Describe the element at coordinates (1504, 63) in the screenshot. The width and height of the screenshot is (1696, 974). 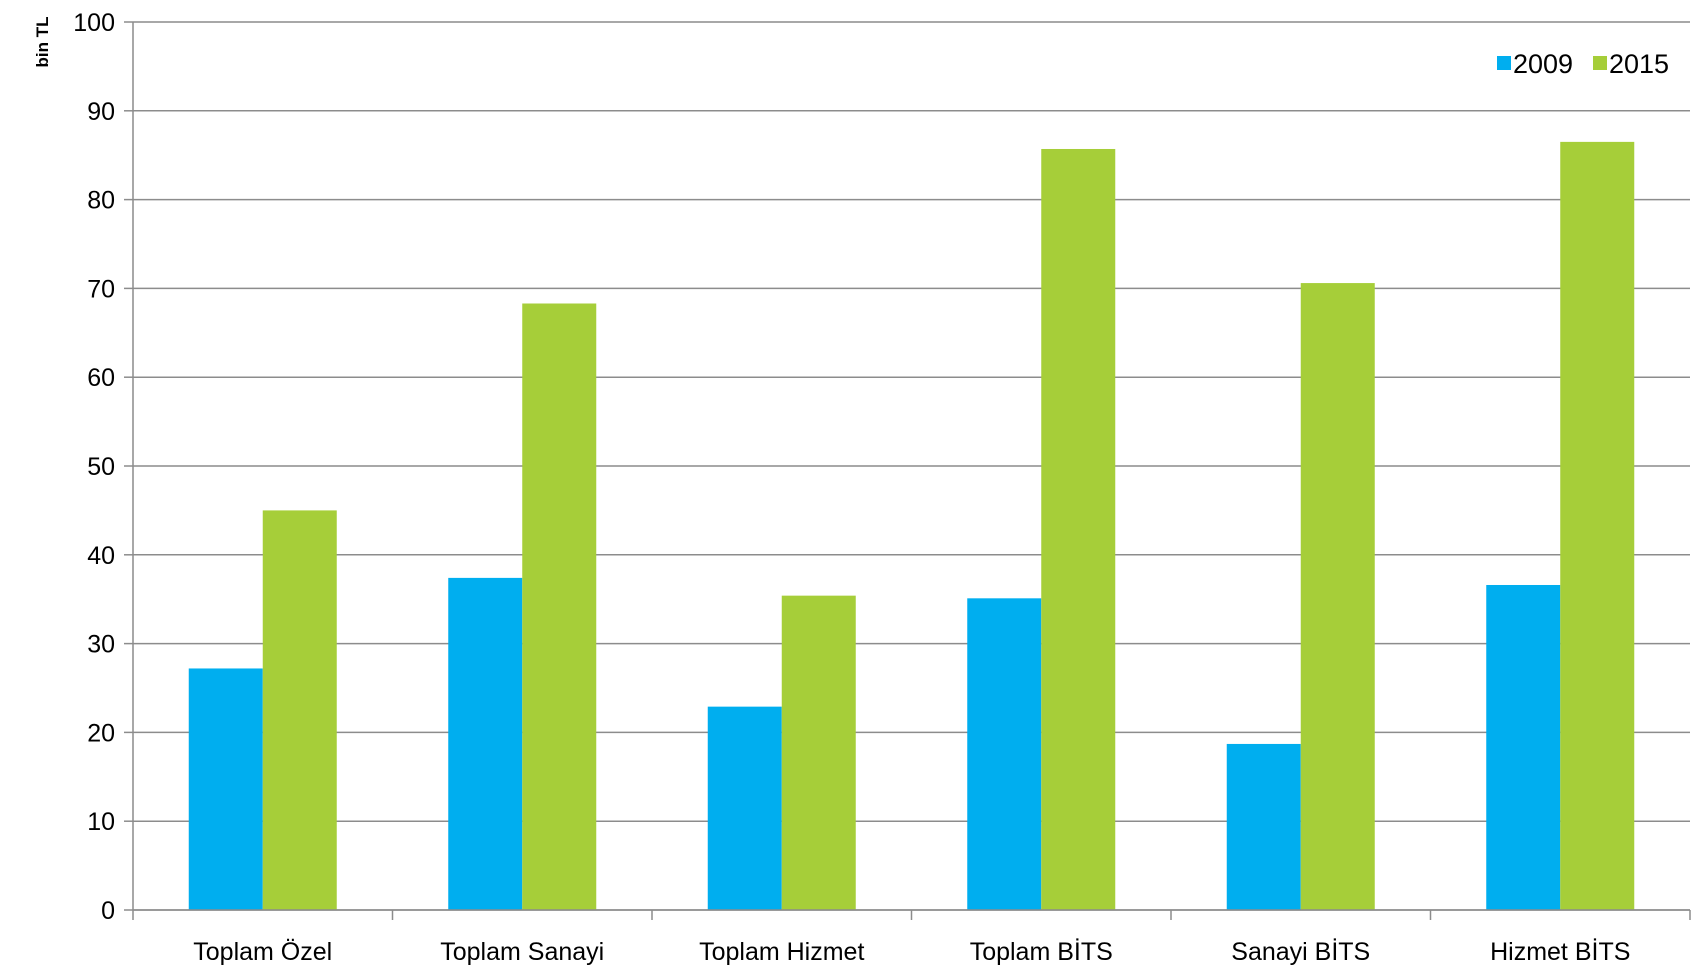
I see `legend-swatch-2009` at that location.